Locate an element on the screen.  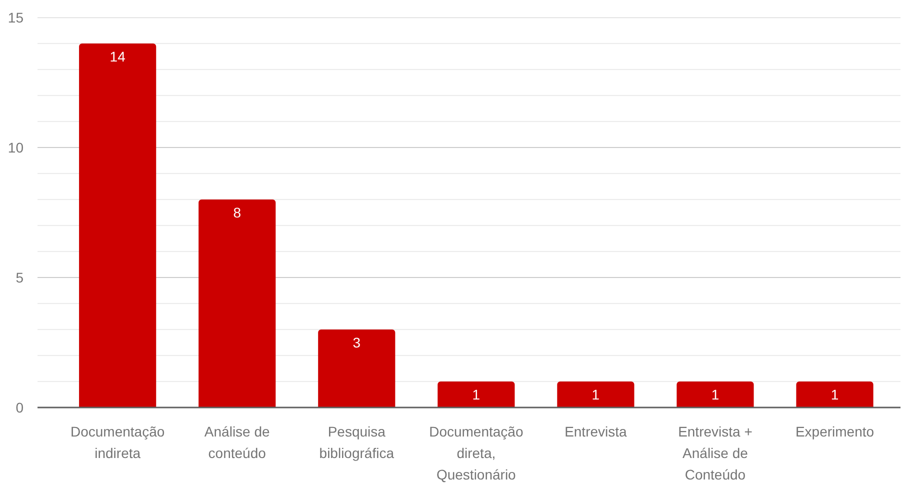
data-label: 8 is located at coordinates (237, 212).